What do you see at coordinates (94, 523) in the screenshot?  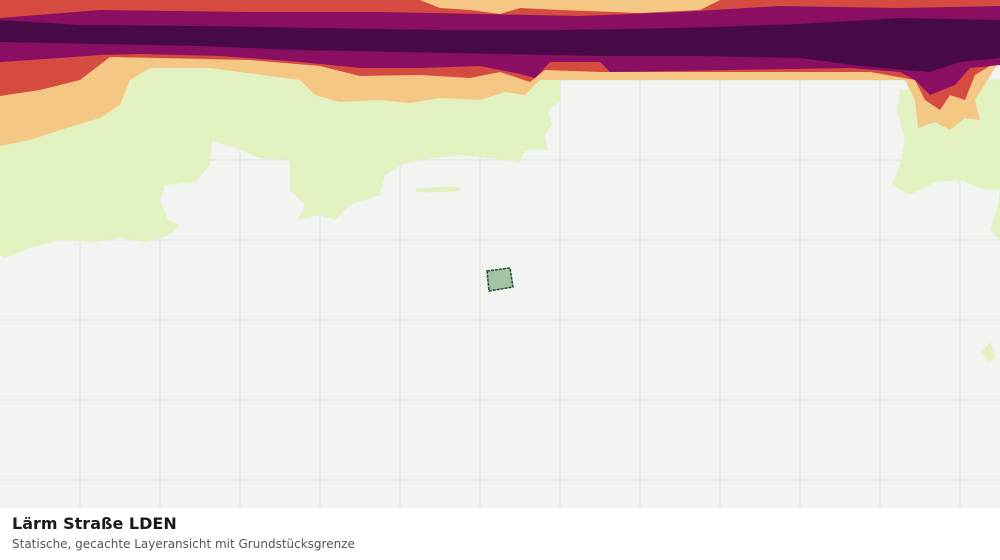 I see `map-title: Lärm Straße LDEN` at bounding box center [94, 523].